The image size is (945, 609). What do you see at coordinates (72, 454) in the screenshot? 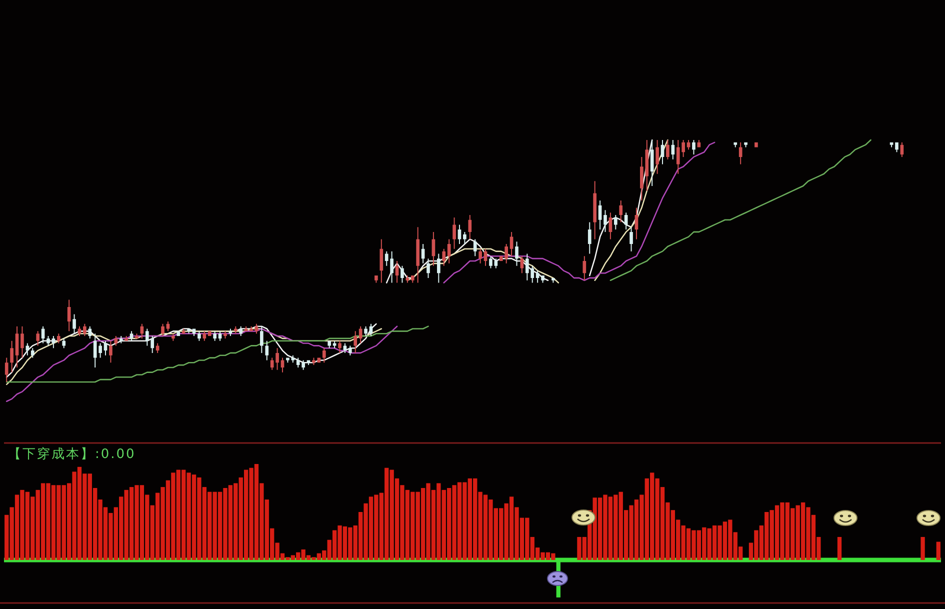
I see `chart-title: 【下穿成本】:0.00` at bounding box center [72, 454].